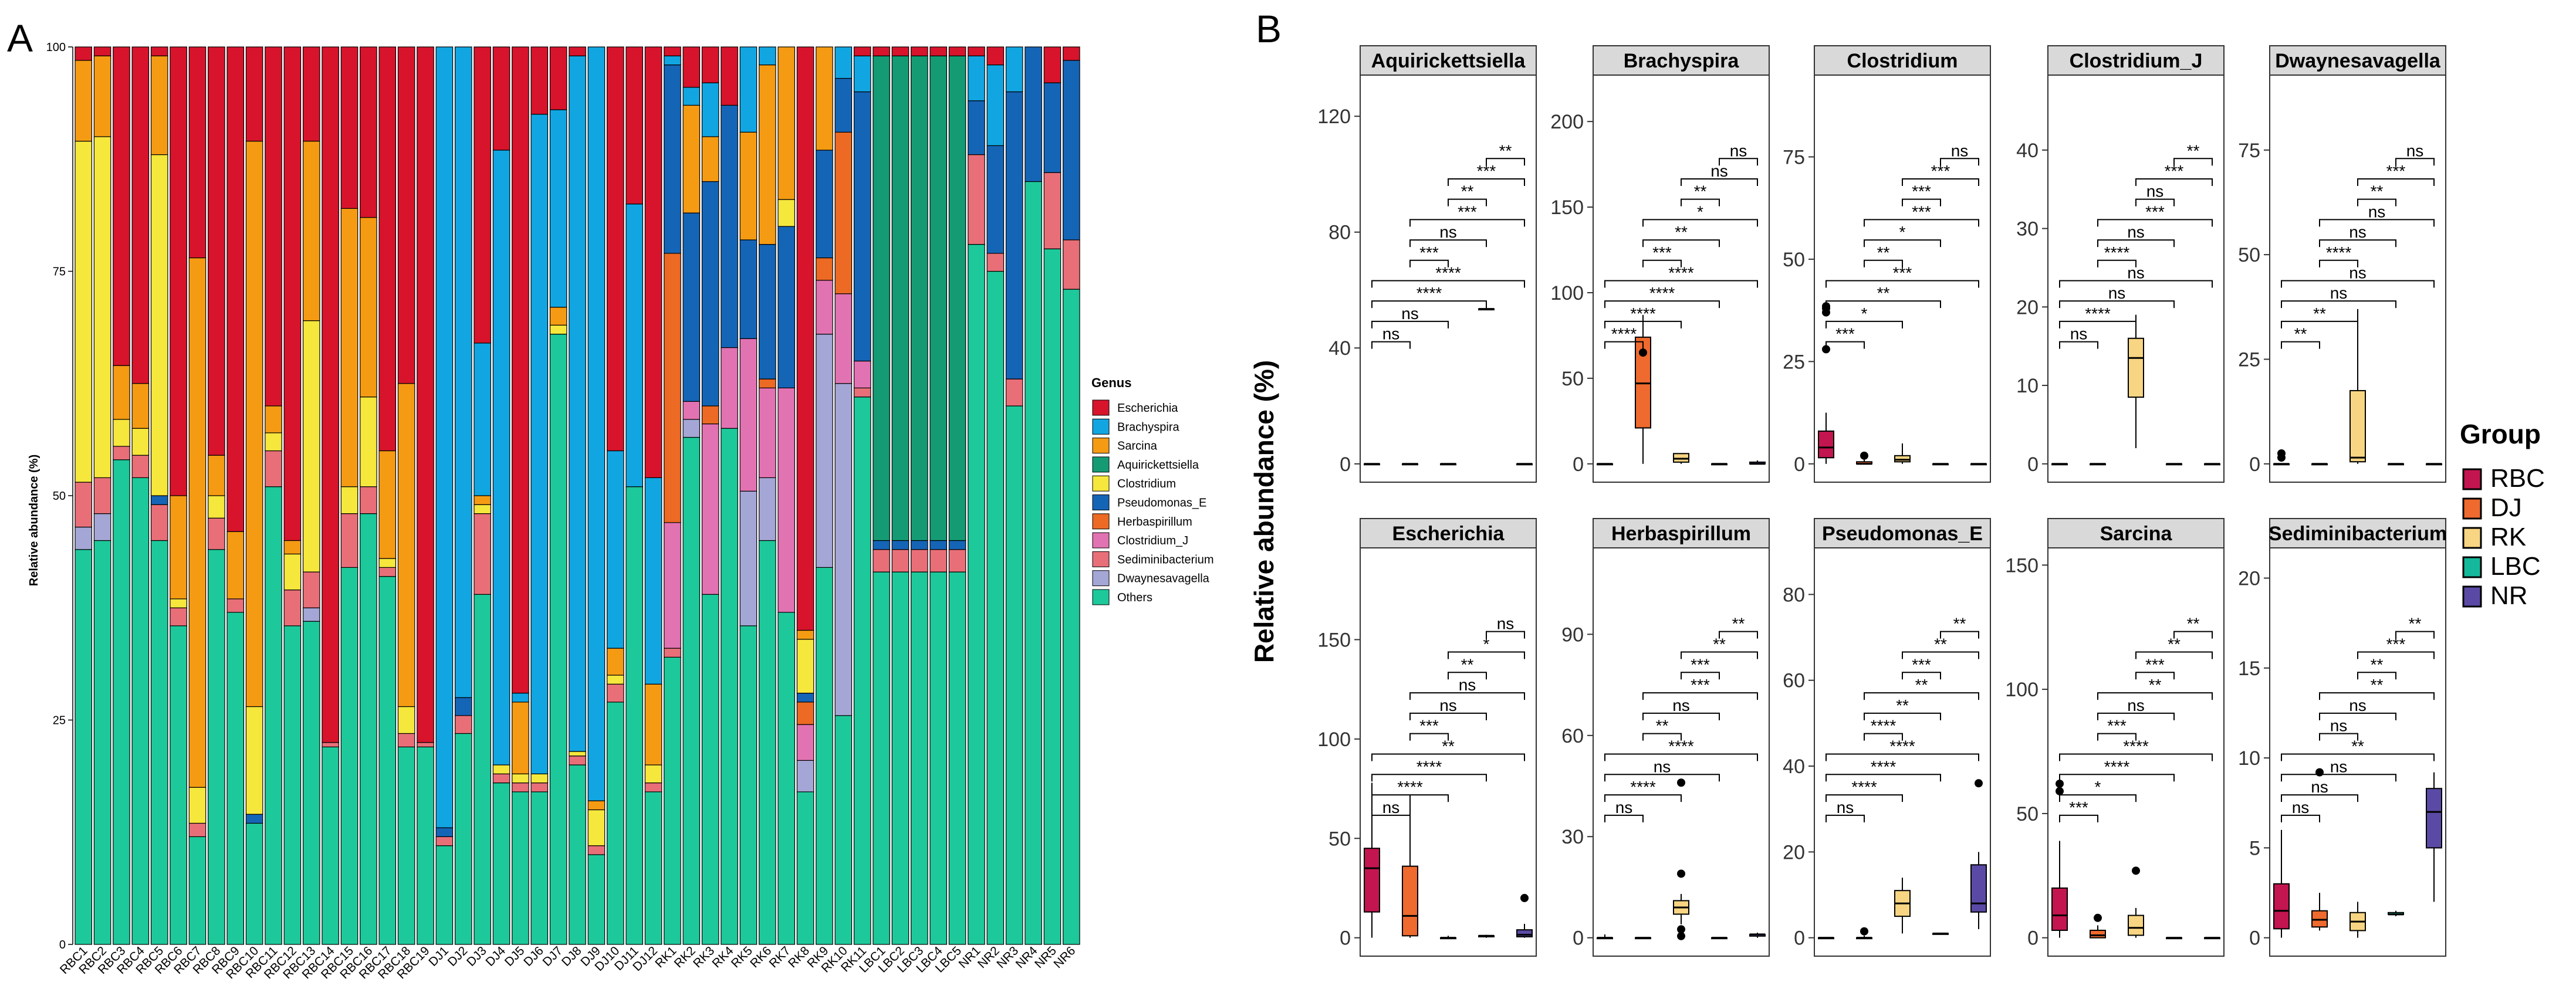 This screenshot has height=1006, width=2576. I want to click on legend-label-clostridium_j: Clostridium_J, so click(1152, 540).